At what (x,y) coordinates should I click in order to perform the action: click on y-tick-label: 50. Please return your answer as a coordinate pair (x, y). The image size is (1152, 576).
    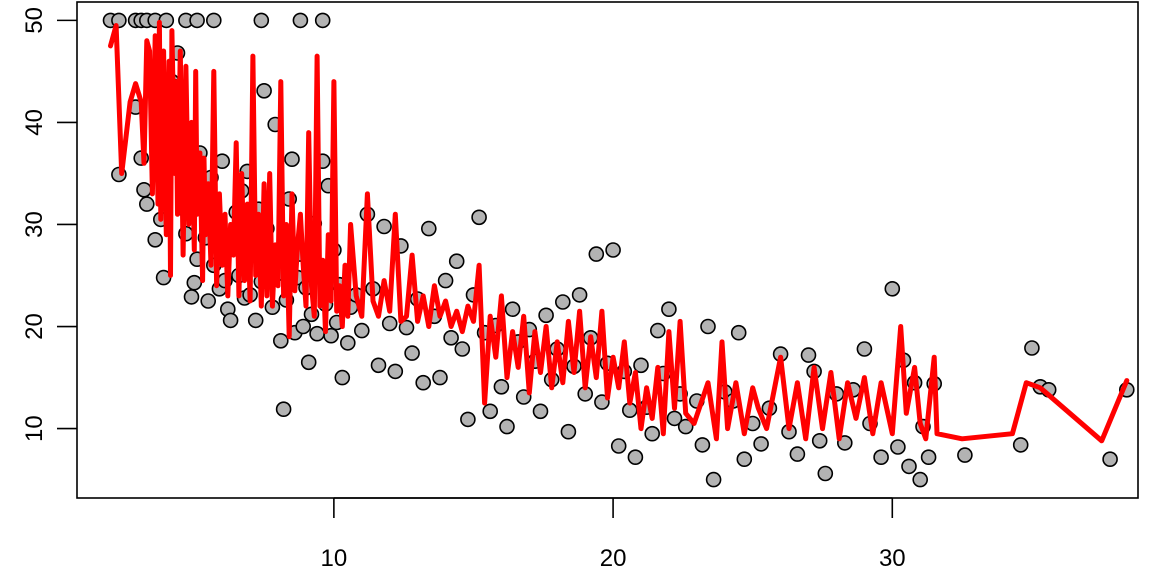
    Looking at the image, I should click on (34, 20).